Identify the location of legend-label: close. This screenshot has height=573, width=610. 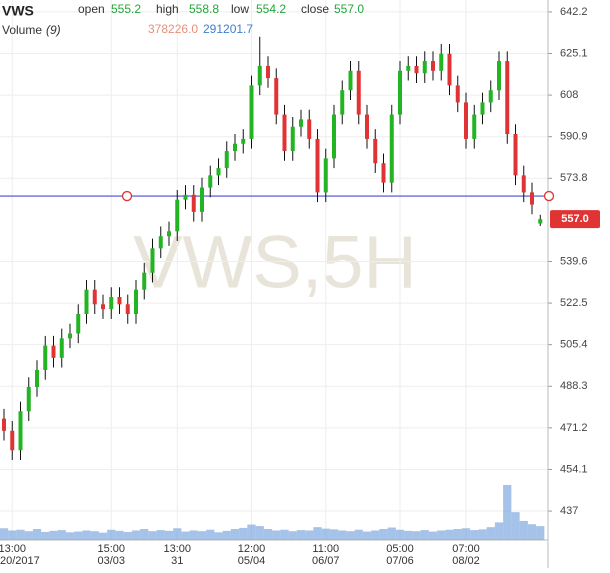
(315, 9).